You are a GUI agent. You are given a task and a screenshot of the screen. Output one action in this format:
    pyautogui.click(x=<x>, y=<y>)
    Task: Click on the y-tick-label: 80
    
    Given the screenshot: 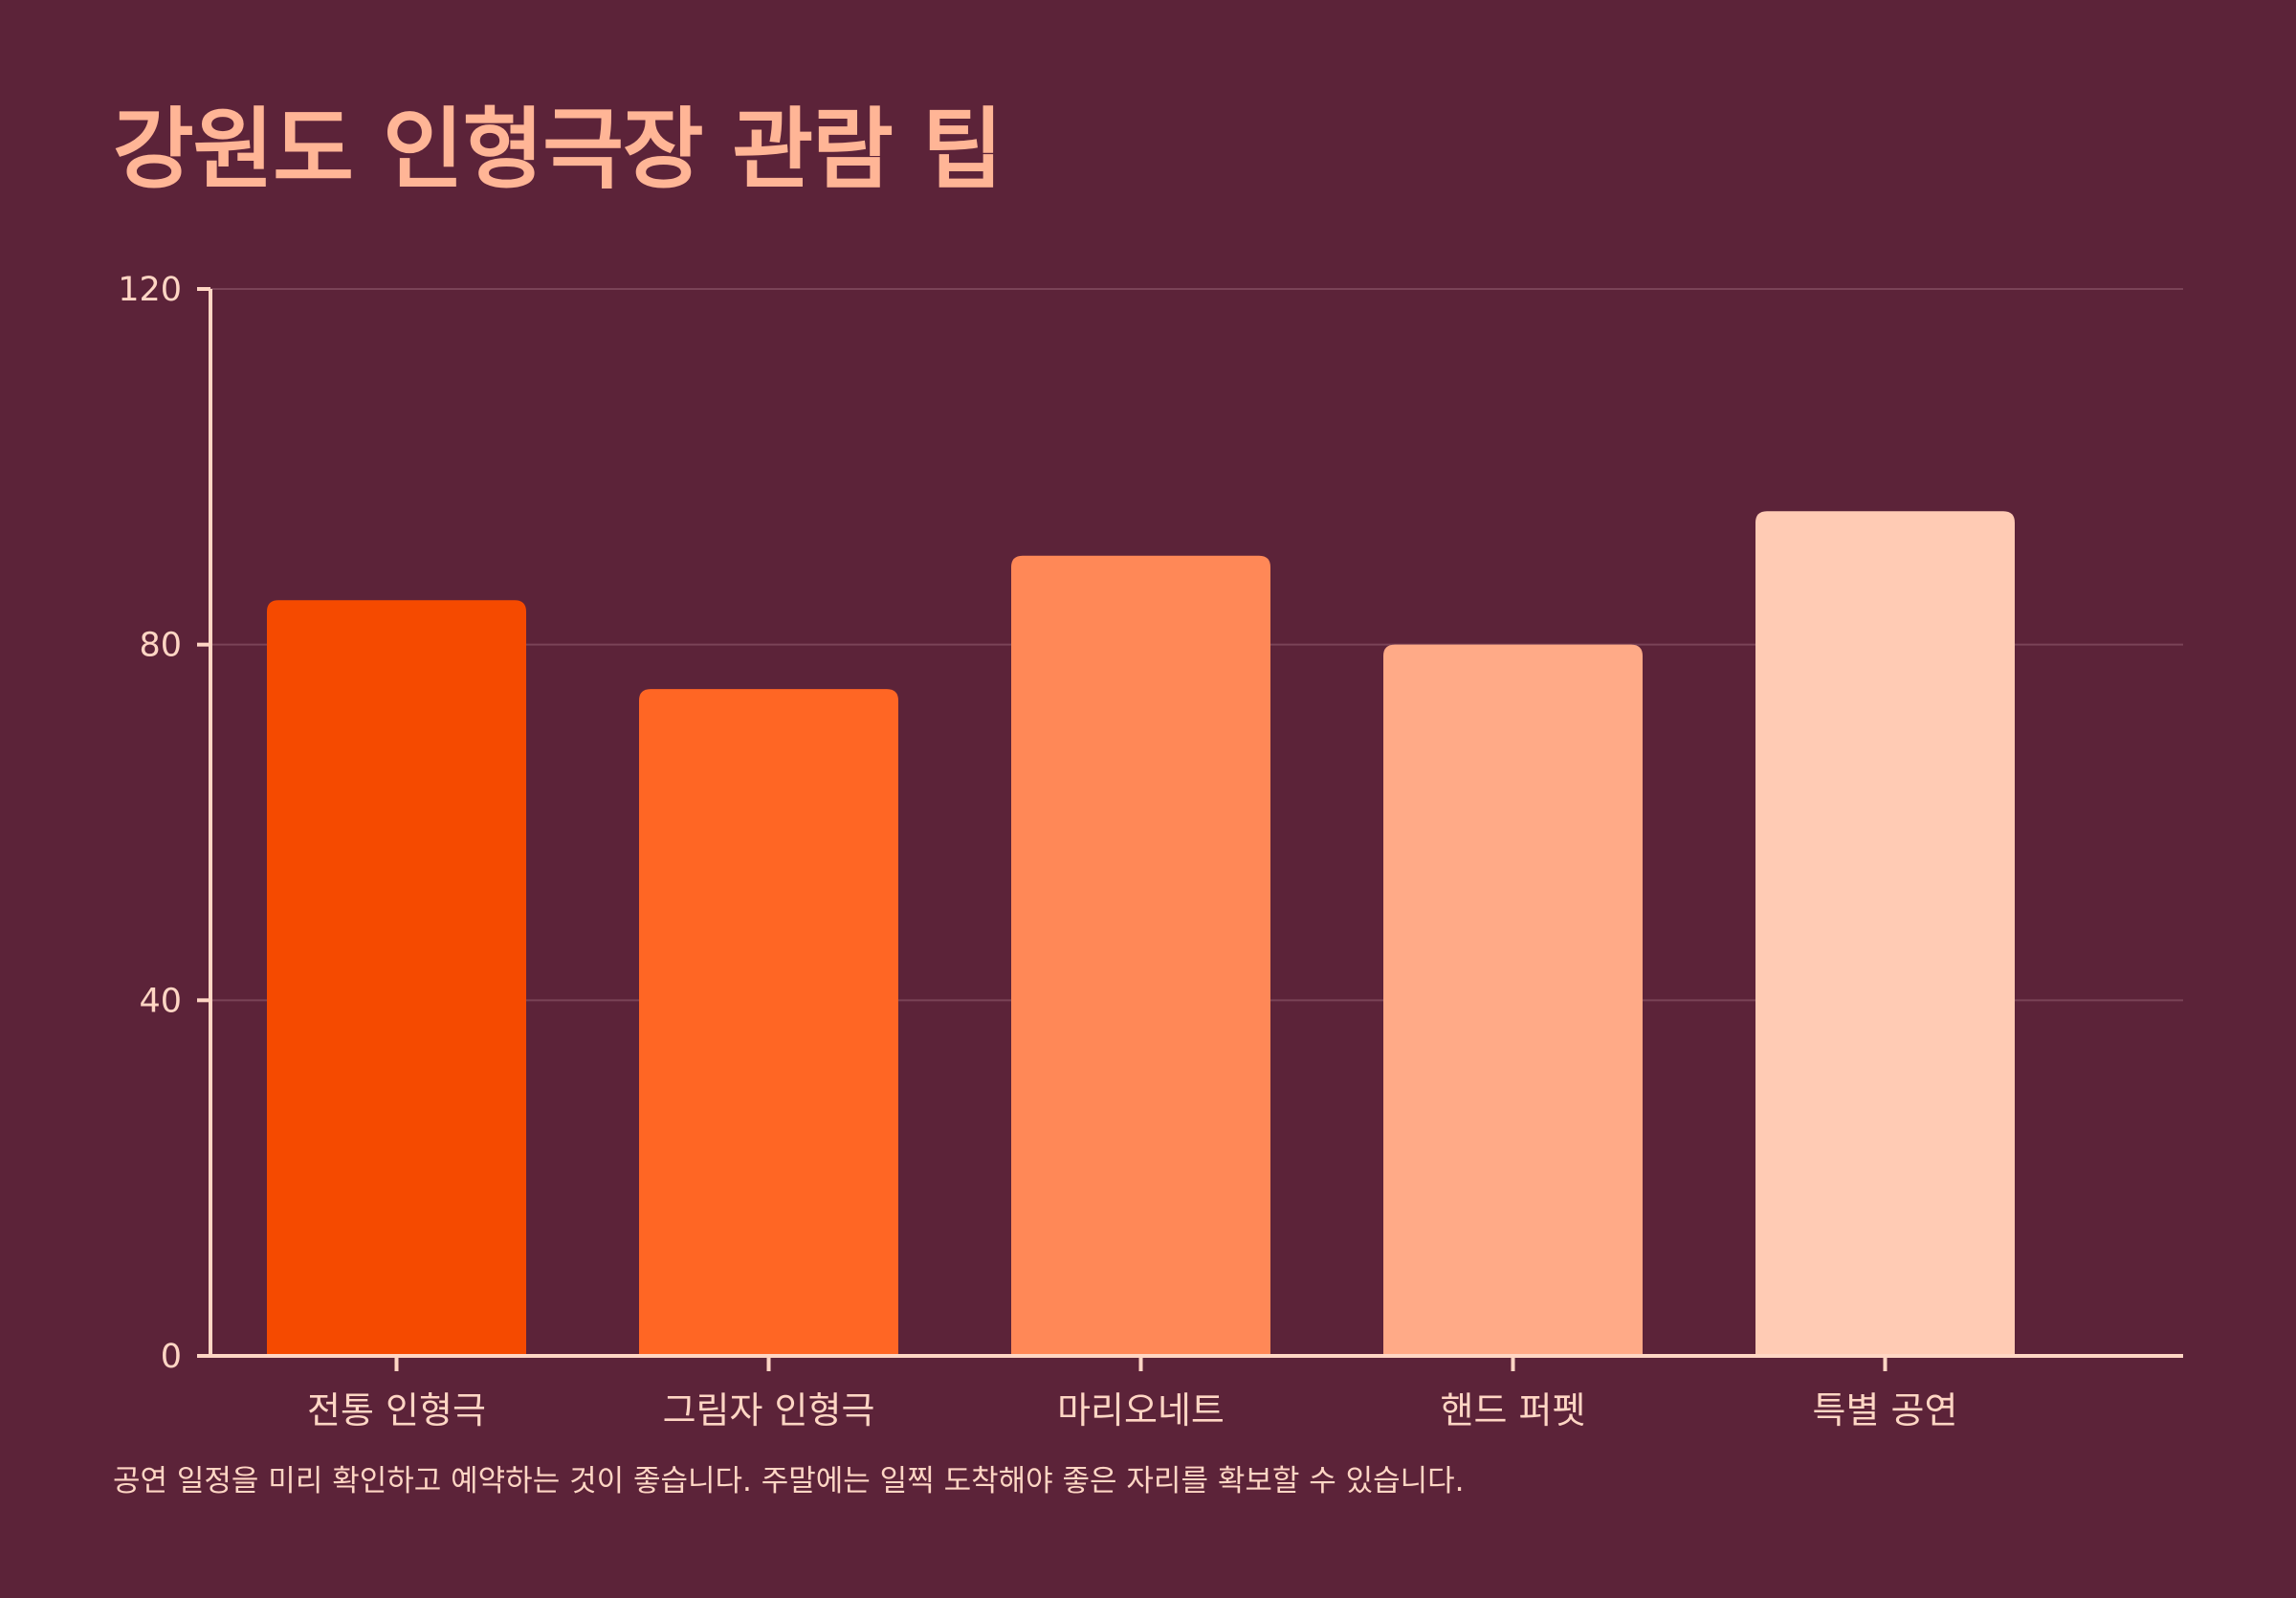 What is the action you would take?
    pyautogui.click(x=161, y=646)
    